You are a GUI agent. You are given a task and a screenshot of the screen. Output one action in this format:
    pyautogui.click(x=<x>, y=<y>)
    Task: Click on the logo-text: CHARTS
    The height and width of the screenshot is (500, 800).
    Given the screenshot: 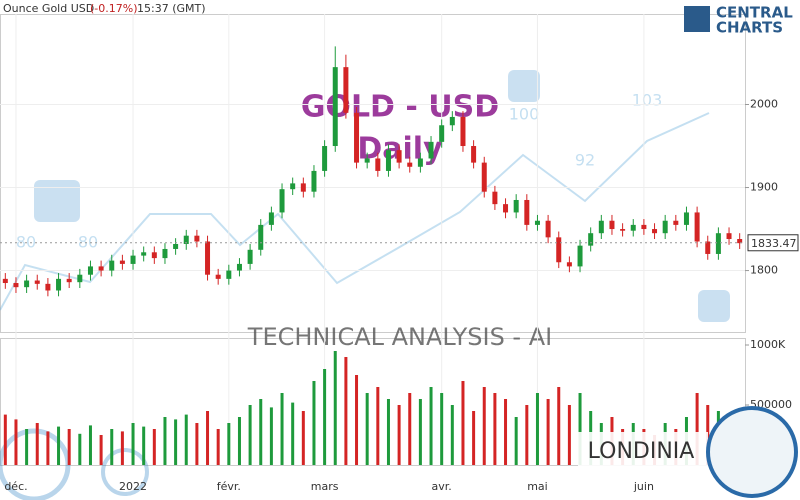 What is the action you would take?
    pyautogui.click(x=749, y=28)
    